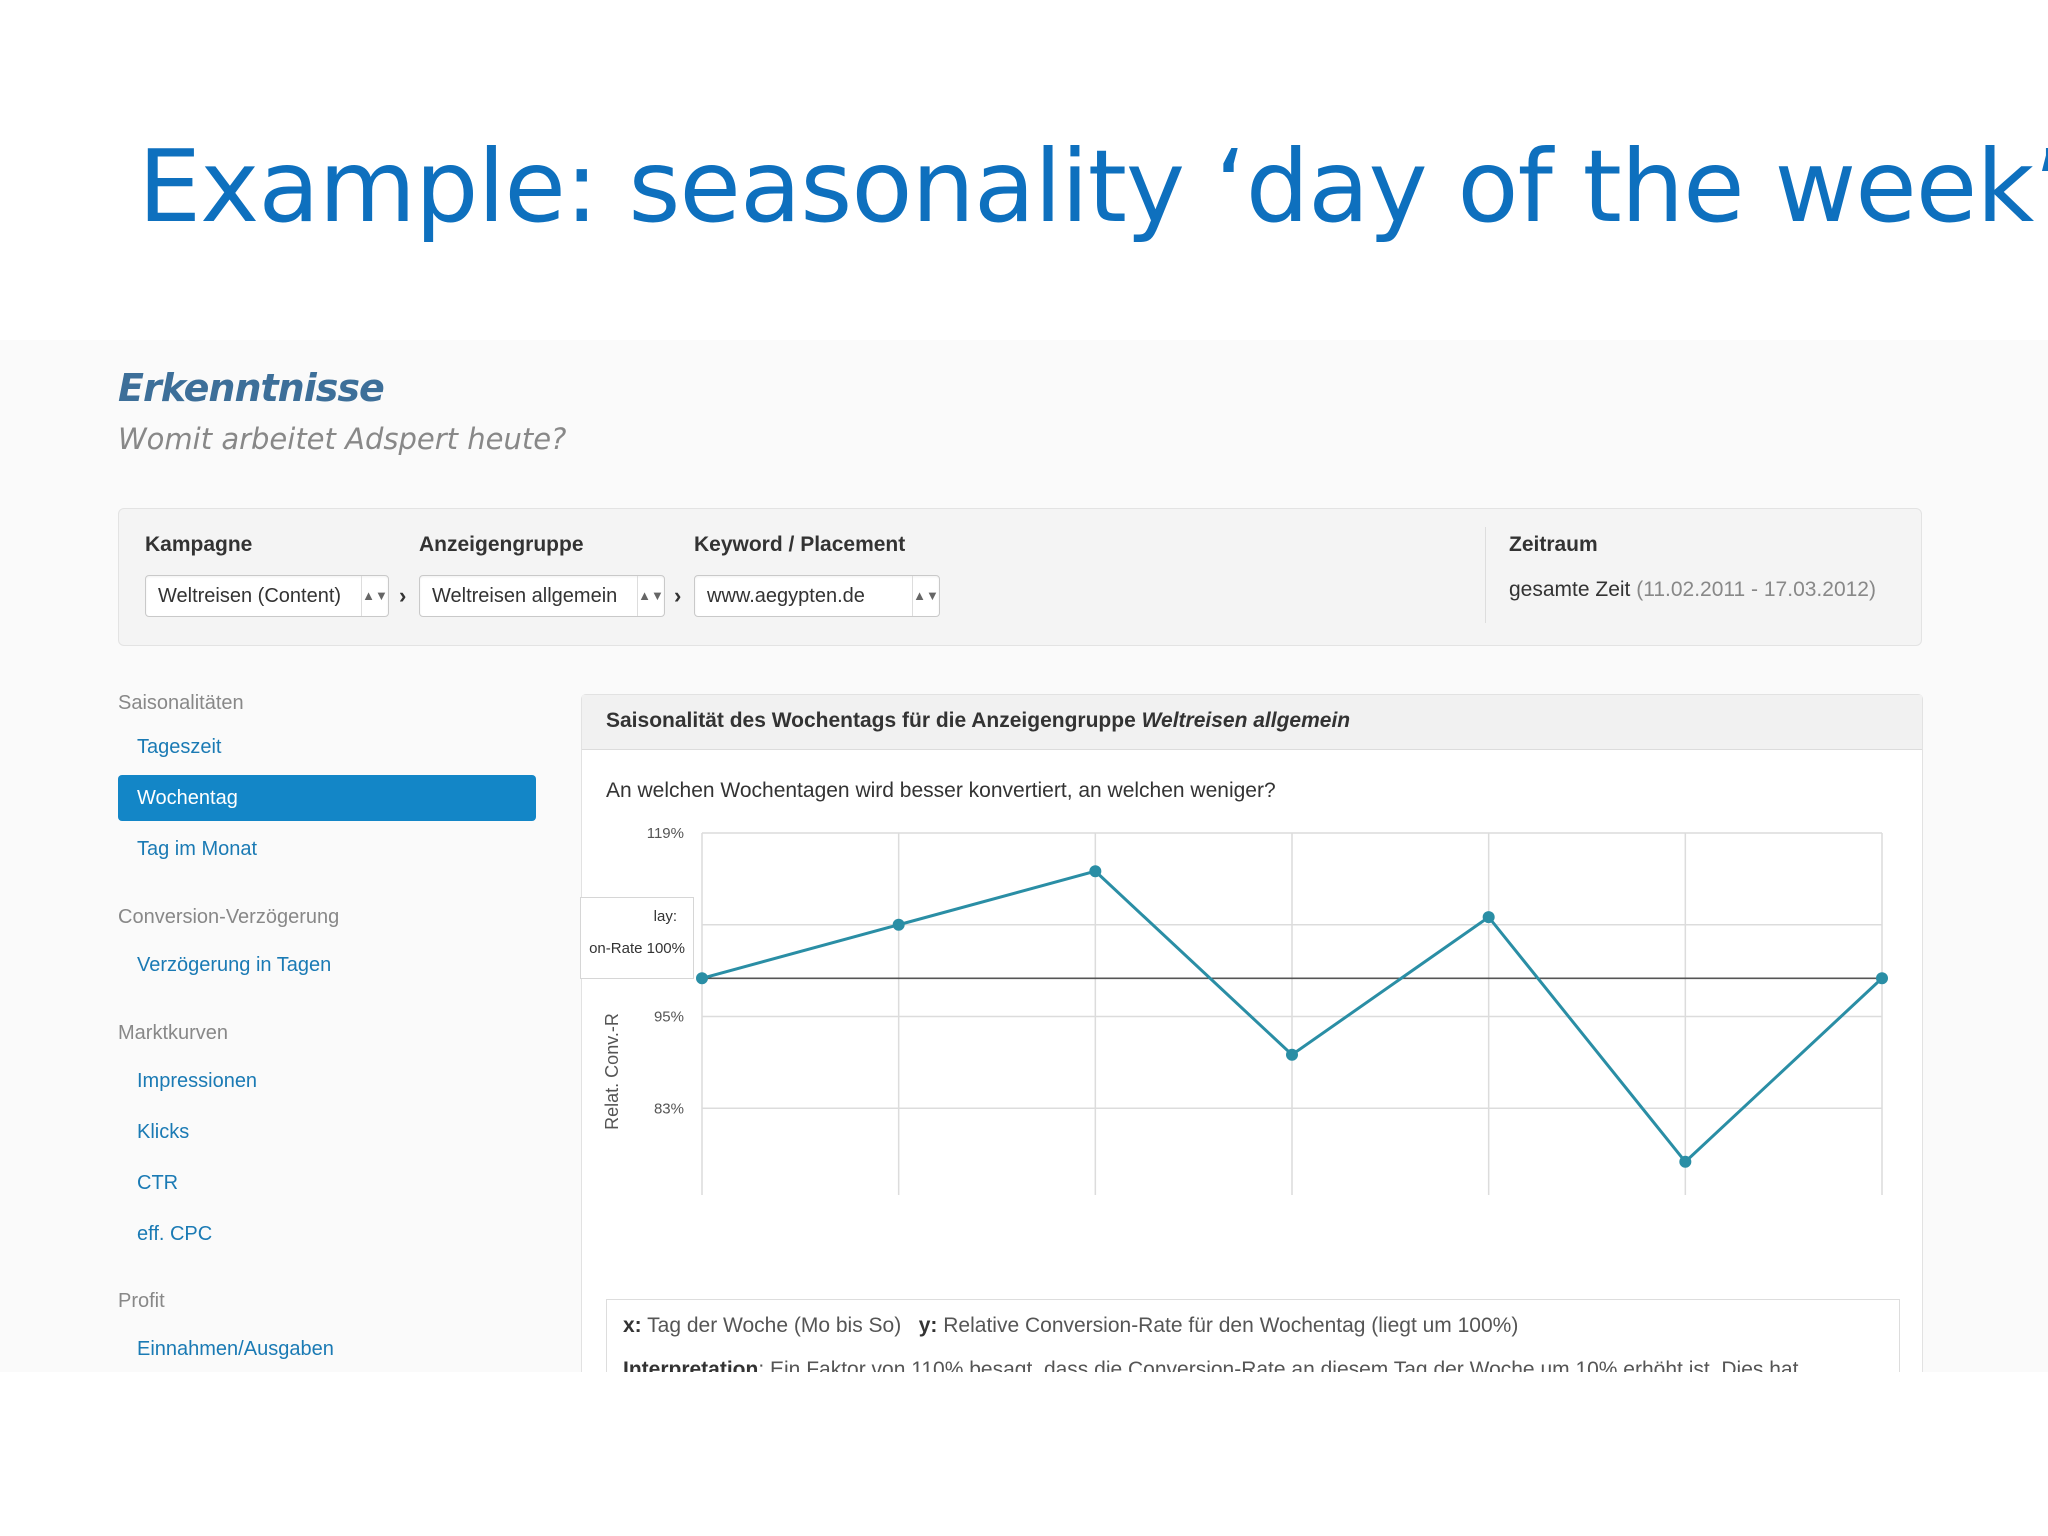  What do you see at coordinates (669, 1108) in the screenshot?
I see `y-tick-label: 83%` at bounding box center [669, 1108].